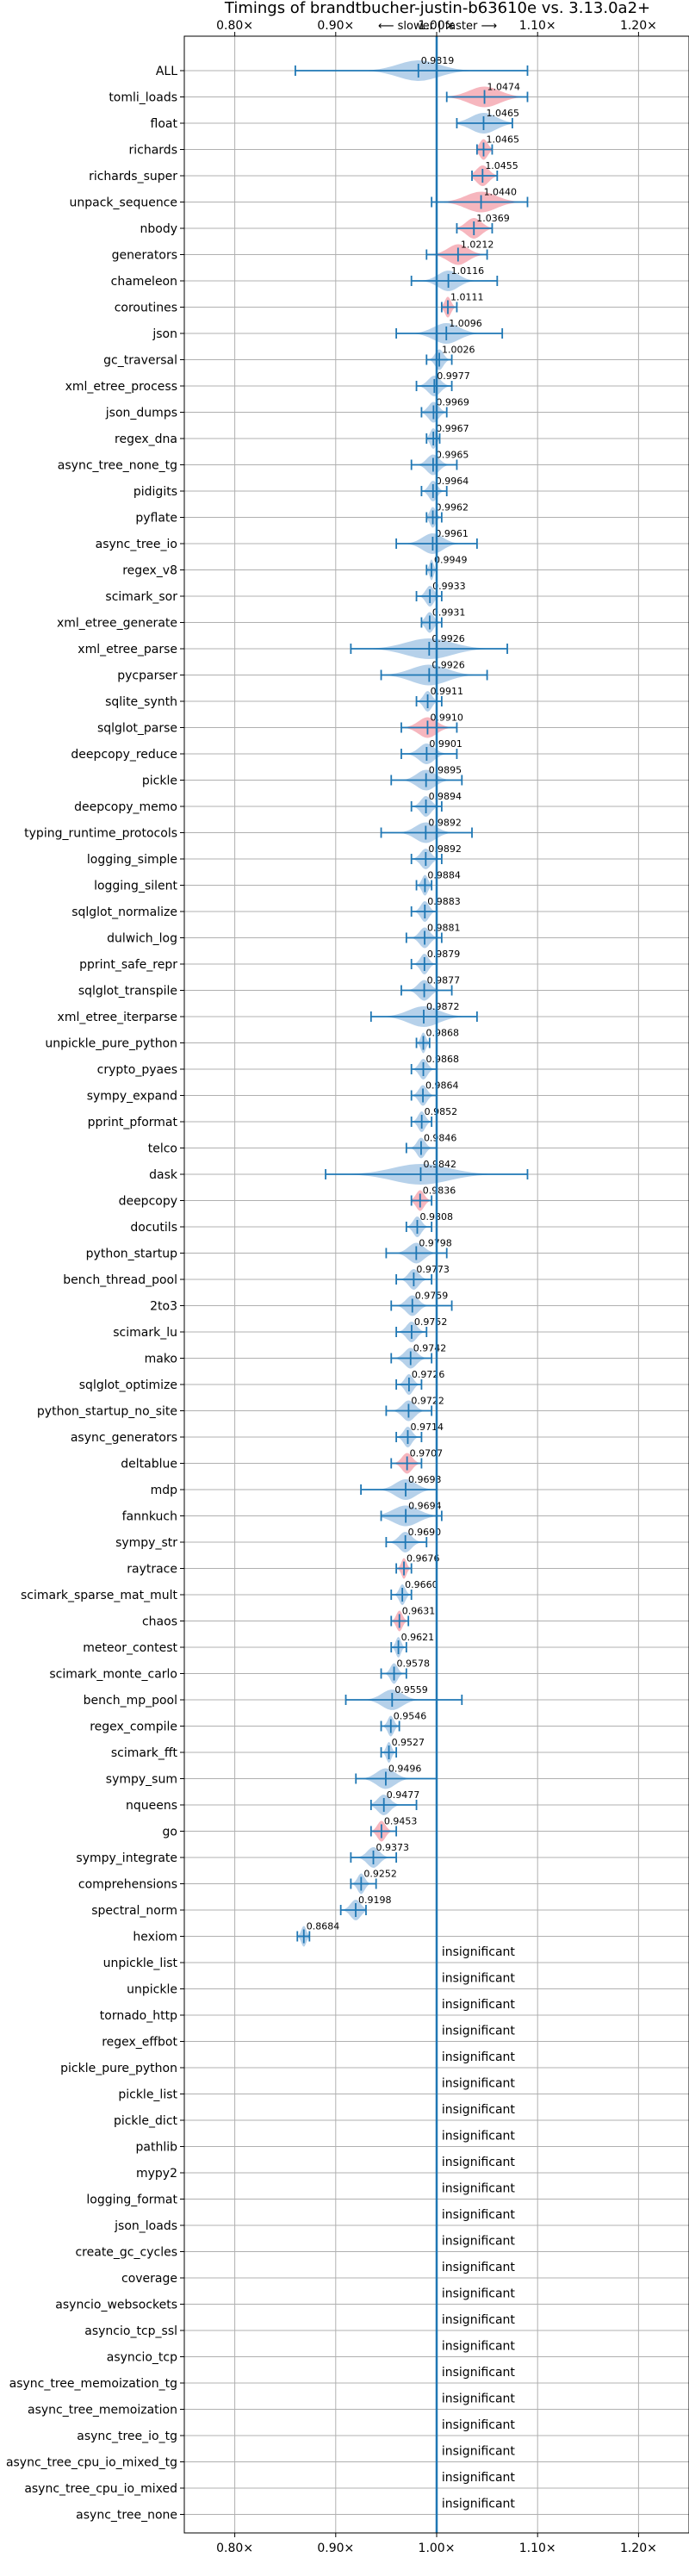 Image resolution: width=689 pixels, height=2576 pixels. What do you see at coordinates (411, 1690) in the screenshot?
I see `value-label: 0.9559` at bounding box center [411, 1690].